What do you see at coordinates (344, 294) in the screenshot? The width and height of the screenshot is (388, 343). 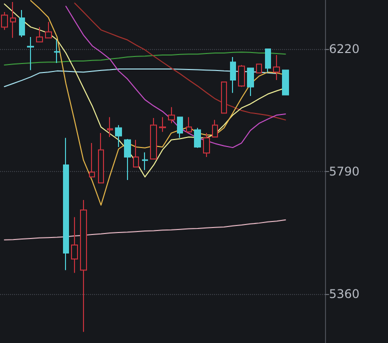 I see `y-tick-label: 5360` at bounding box center [344, 294].